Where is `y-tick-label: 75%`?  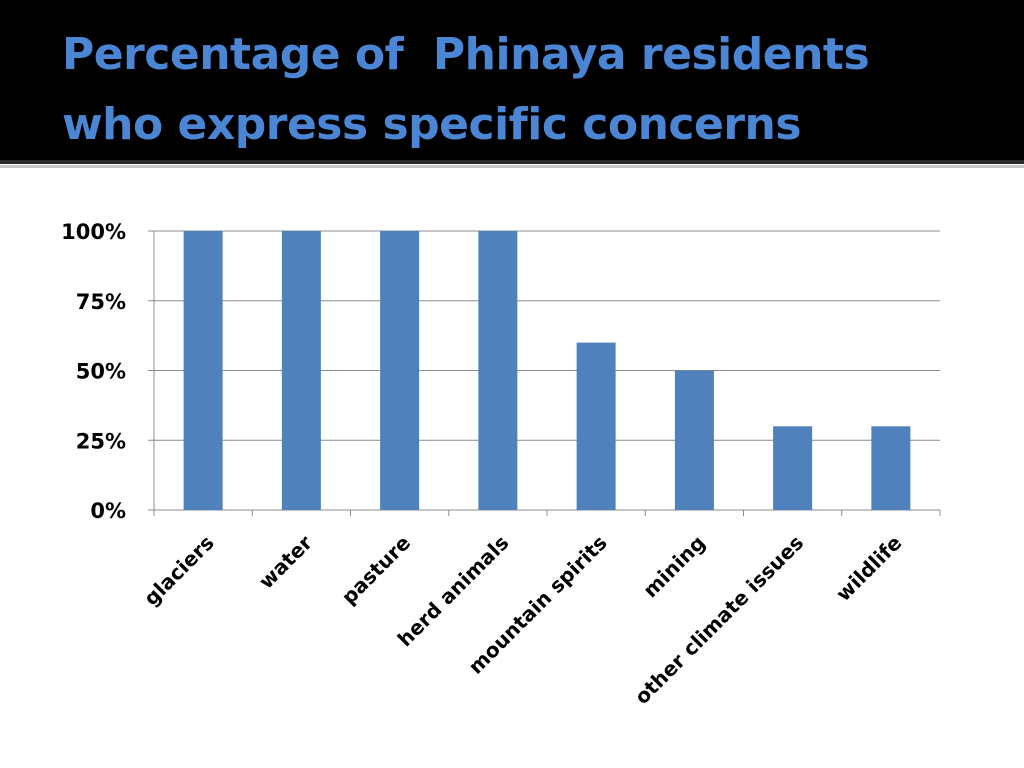 y-tick-label: 75% is located at coordinates (101, 302).